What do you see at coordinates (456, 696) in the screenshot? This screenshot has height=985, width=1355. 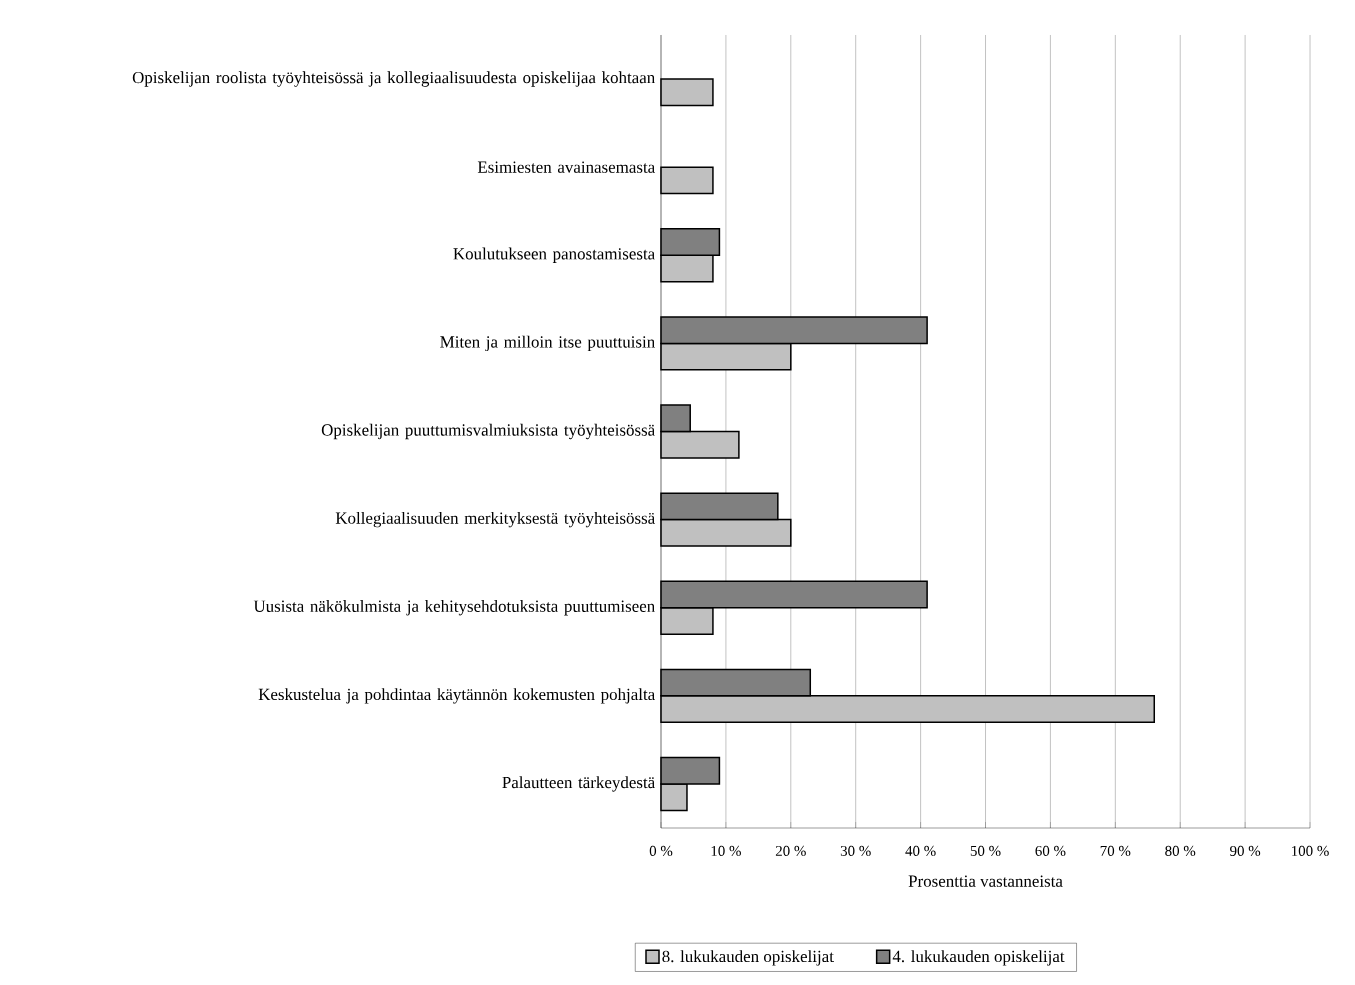 I see `y-tick-label: Keskustelua ja pohdintaa käytännön kokemusten pohjalta` at bounding box center [456, 696].